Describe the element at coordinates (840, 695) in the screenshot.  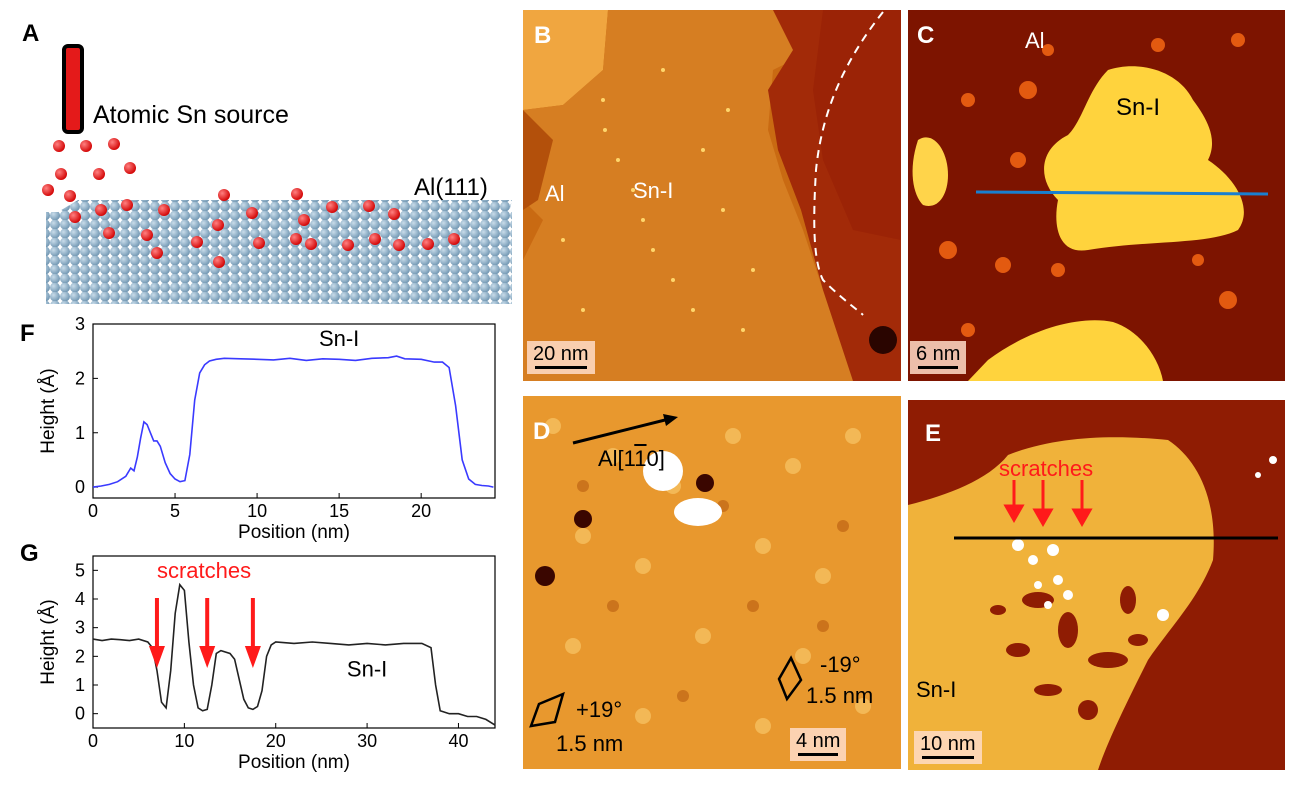
I see `length-right: 1.5 nm` at that location.